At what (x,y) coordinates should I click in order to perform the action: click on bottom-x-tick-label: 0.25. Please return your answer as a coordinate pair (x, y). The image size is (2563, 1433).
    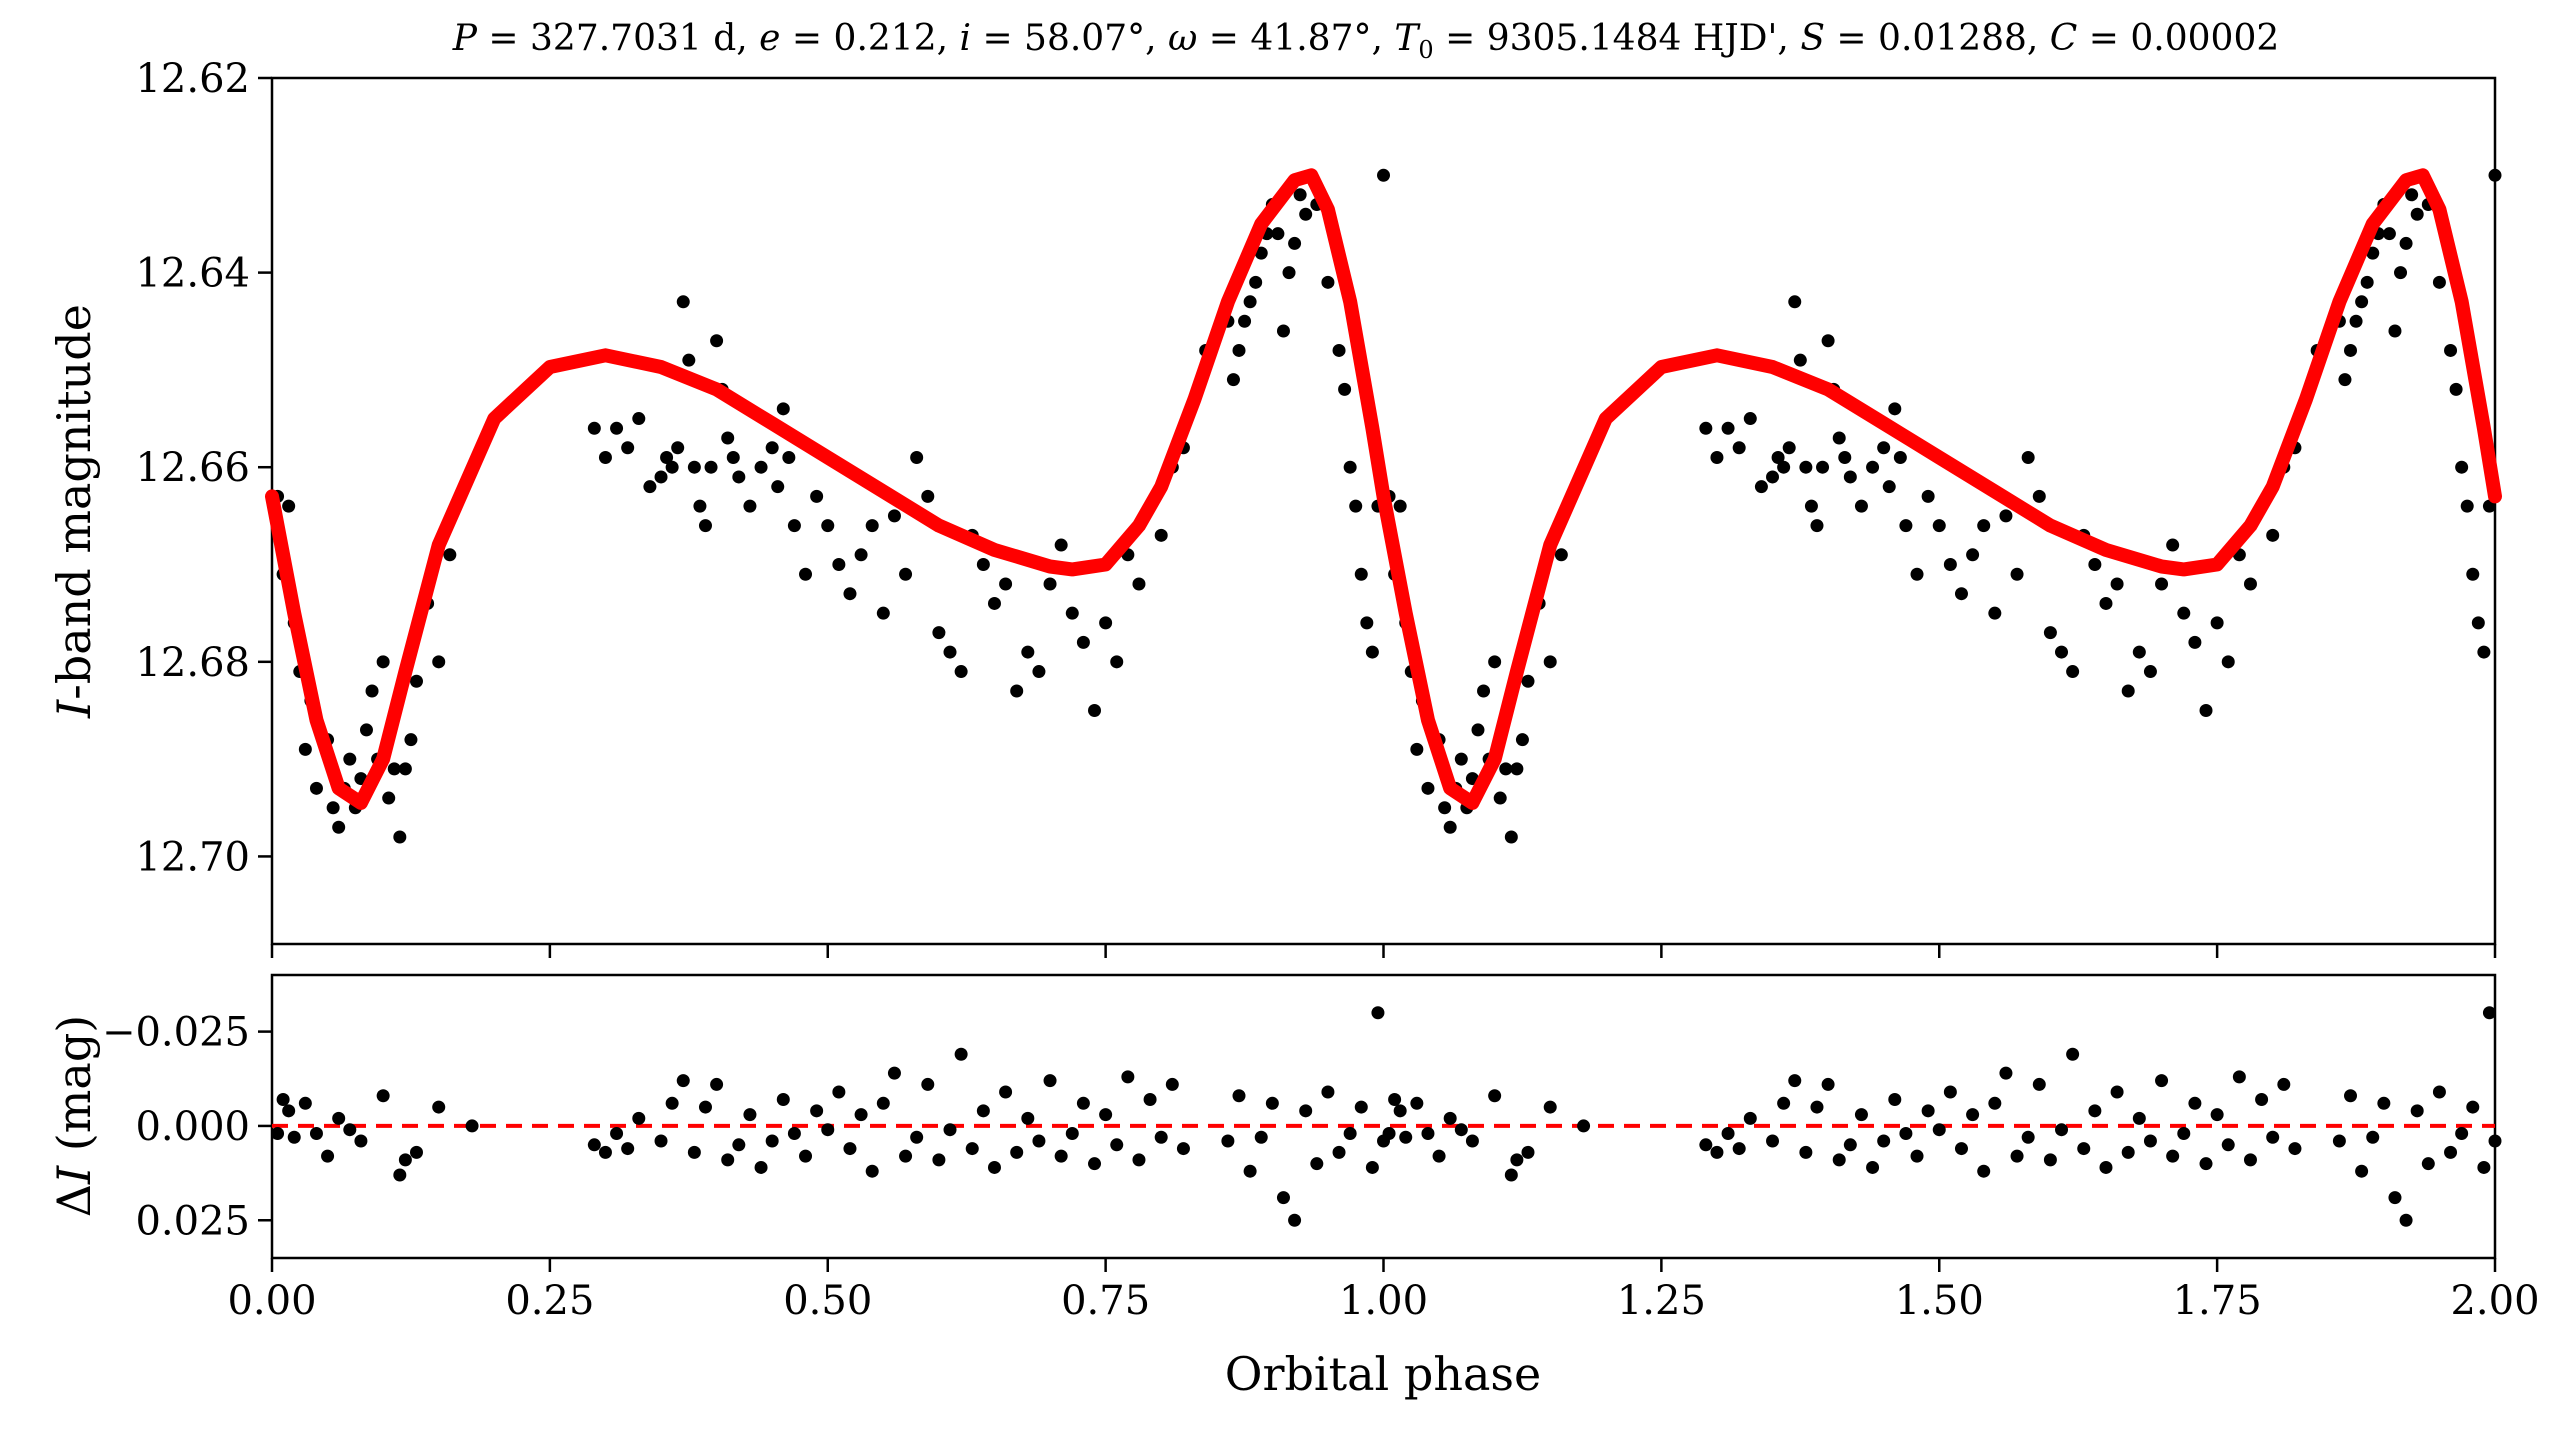
    Looking at the image, I should click on (549, 1301).